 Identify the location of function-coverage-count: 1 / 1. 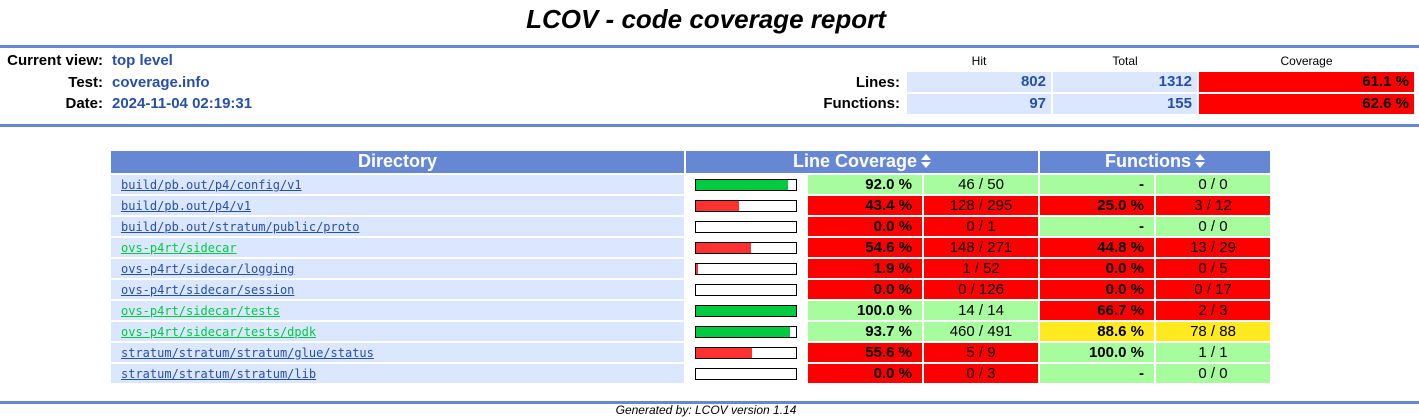
(1213, 352).